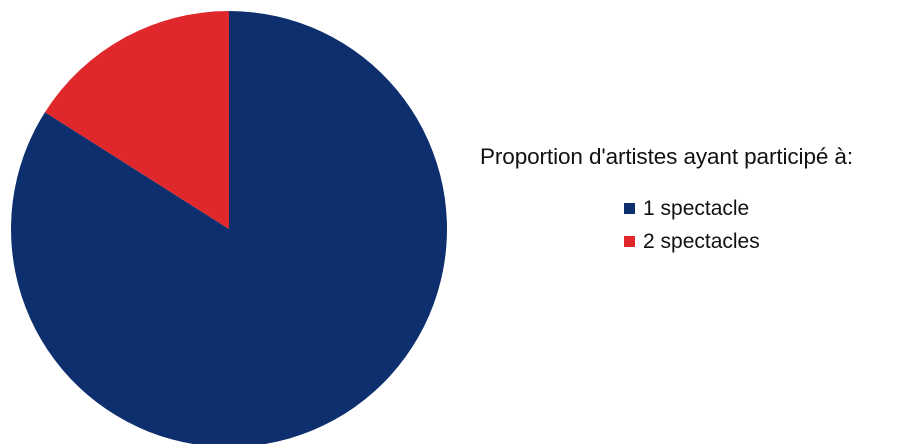 The image size is (924, 444). I want to click on legend-title: Proportion d'artistes ayant participé à:, so click(666, 156).